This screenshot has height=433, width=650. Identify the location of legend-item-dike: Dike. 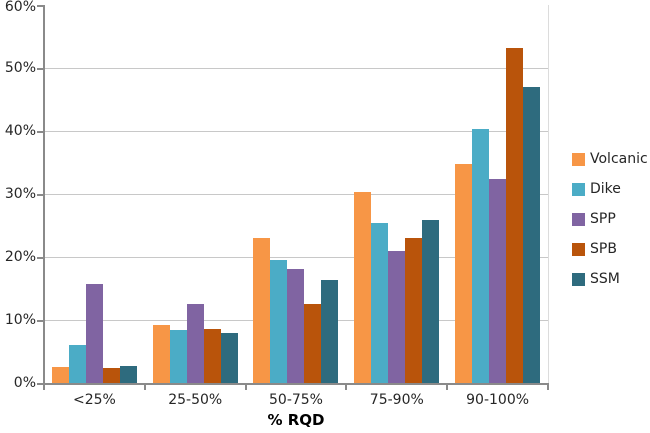
(610, 189).